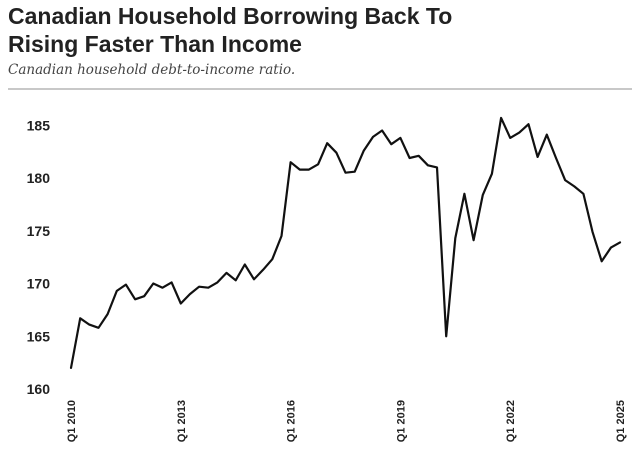 Image resolution: width=640 pixels, height=463 pixels. Describe the element at coordinates (39, 284) in the screenshot. I see `y-tick-label: 170` at that location.